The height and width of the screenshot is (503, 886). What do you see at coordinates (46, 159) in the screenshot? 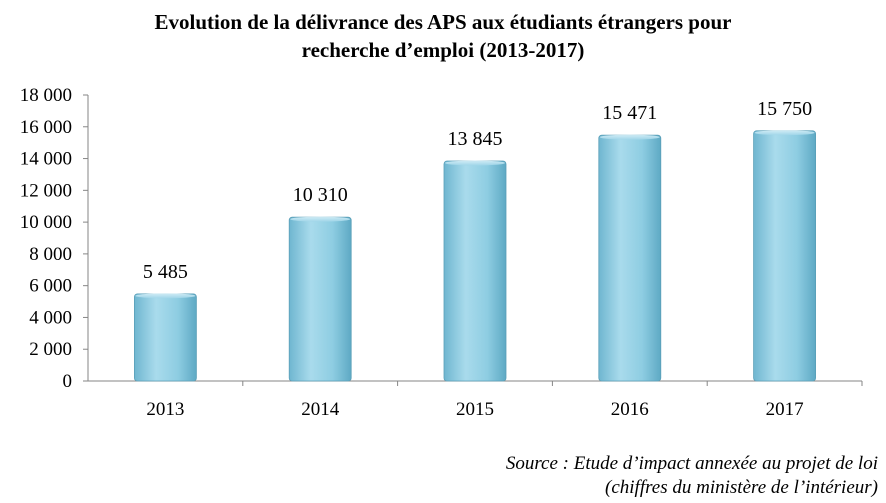
I see `y-tick-label: 14 000` at bounding box center [46, 159].